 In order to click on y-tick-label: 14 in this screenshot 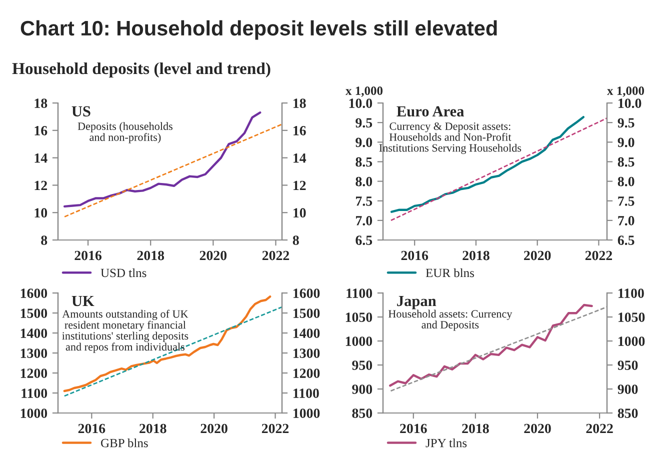, I will do `click(41, 158)`.